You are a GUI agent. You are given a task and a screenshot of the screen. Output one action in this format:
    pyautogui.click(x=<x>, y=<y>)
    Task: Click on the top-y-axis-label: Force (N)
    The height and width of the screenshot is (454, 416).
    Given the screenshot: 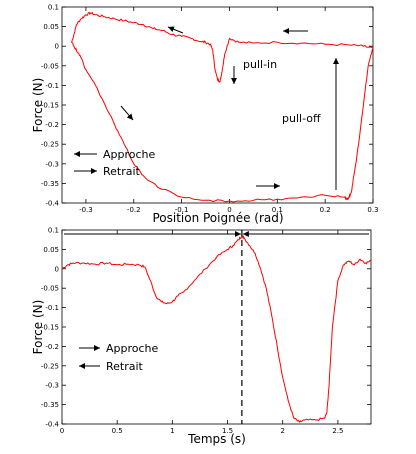 What is the action you would take?
    pyautogui.click(x=38, y=105)
    